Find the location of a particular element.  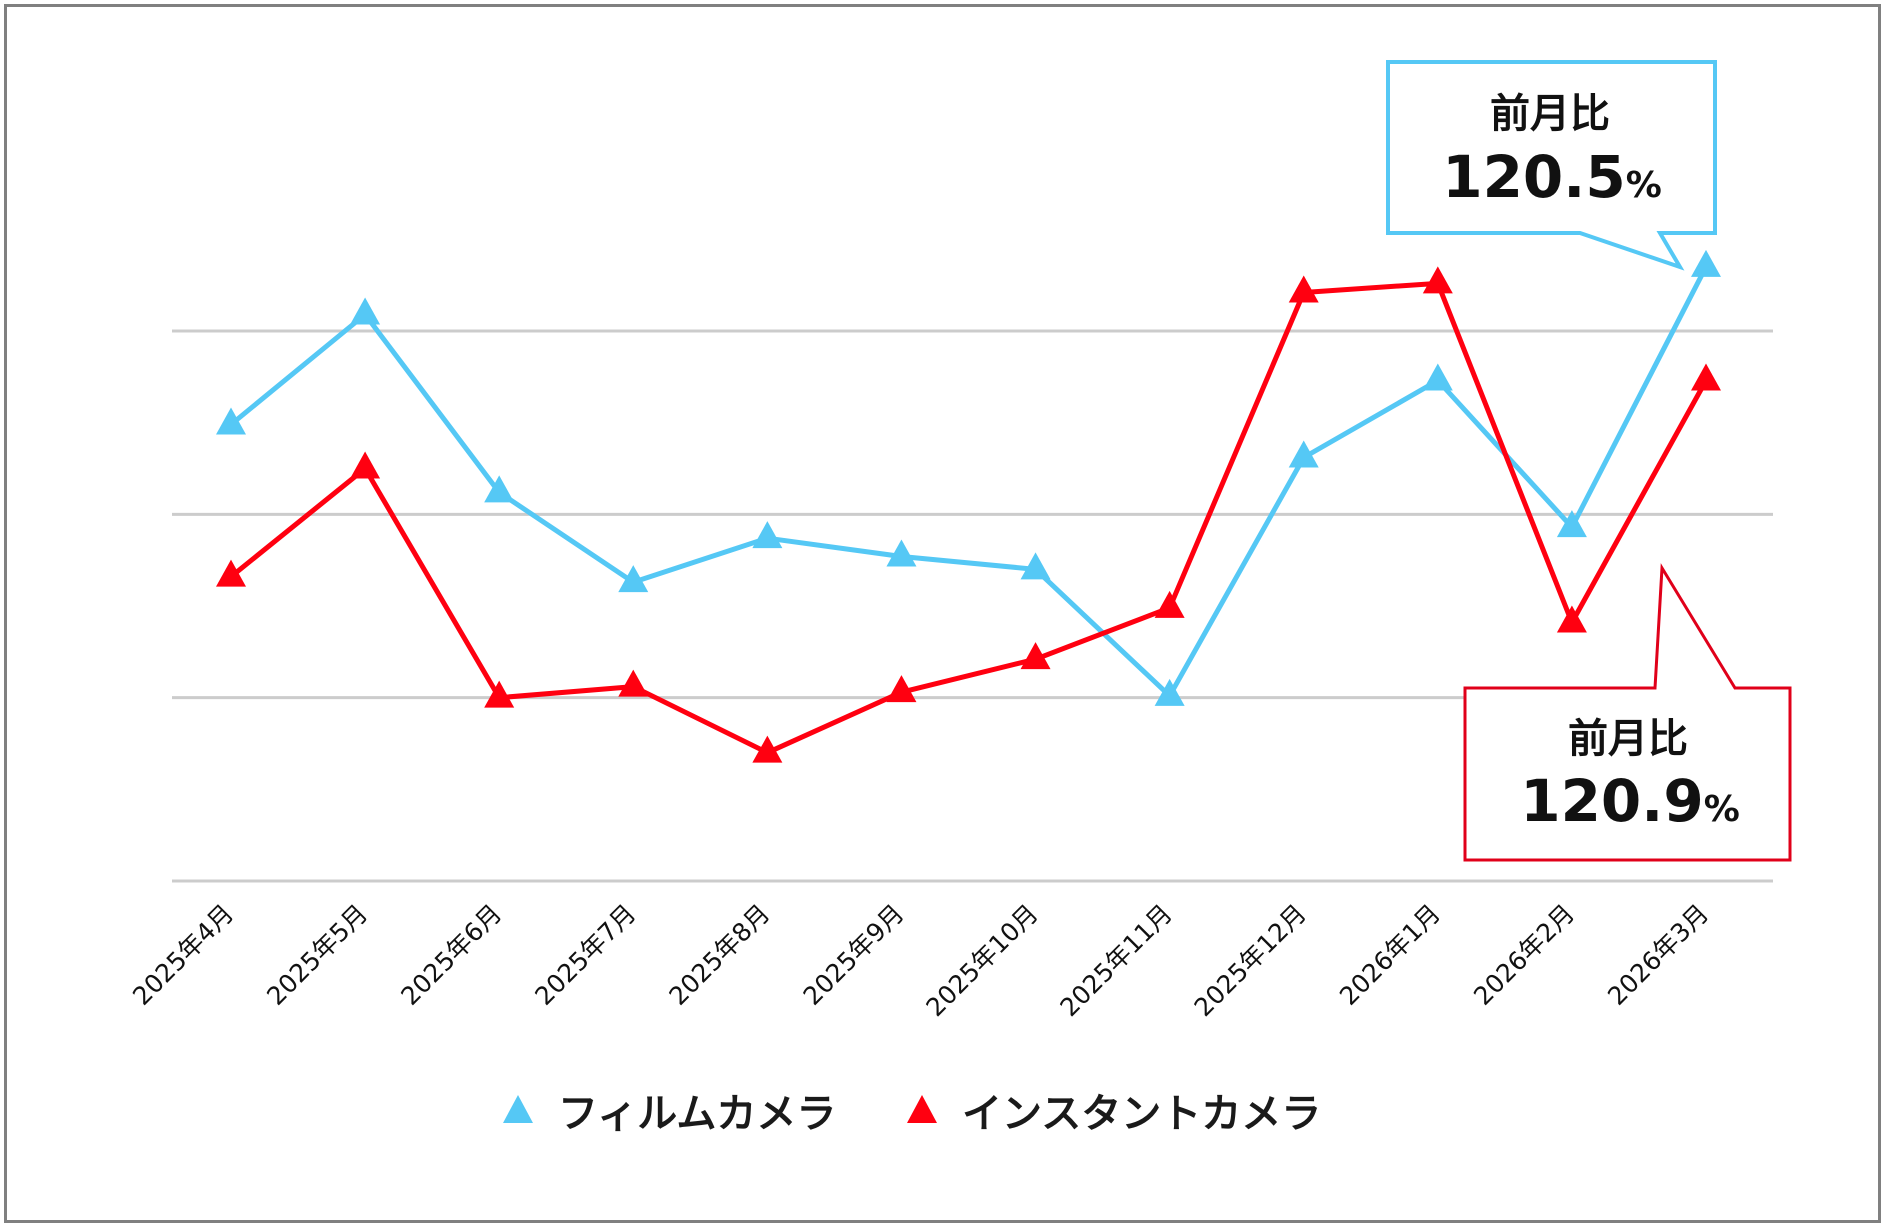

instant-callout-bubble is located at coordinates (1627, 712).